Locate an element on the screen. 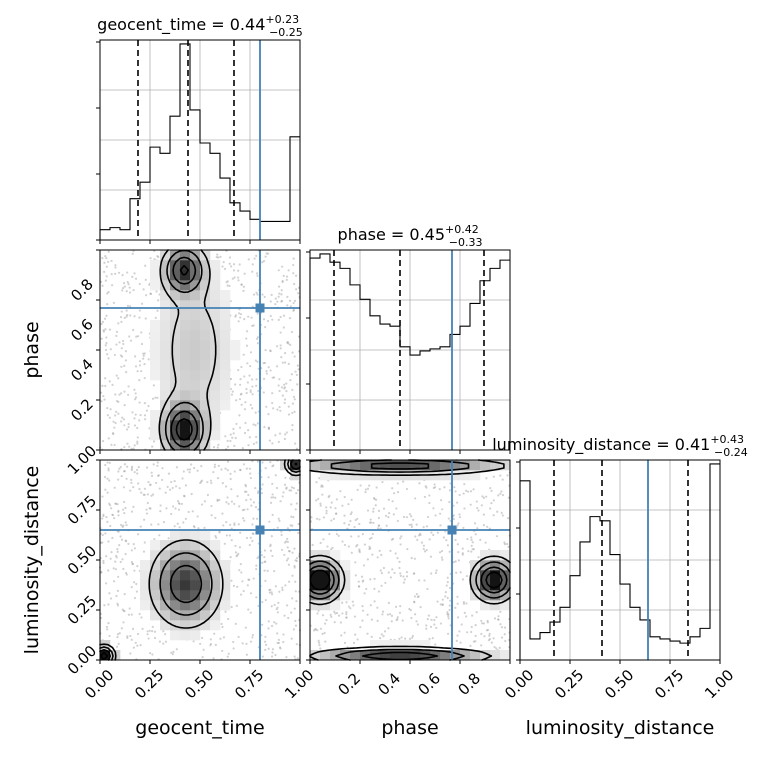 This screenshot has width=760, height=760. truth-marker is located at coordinates (260, 530).